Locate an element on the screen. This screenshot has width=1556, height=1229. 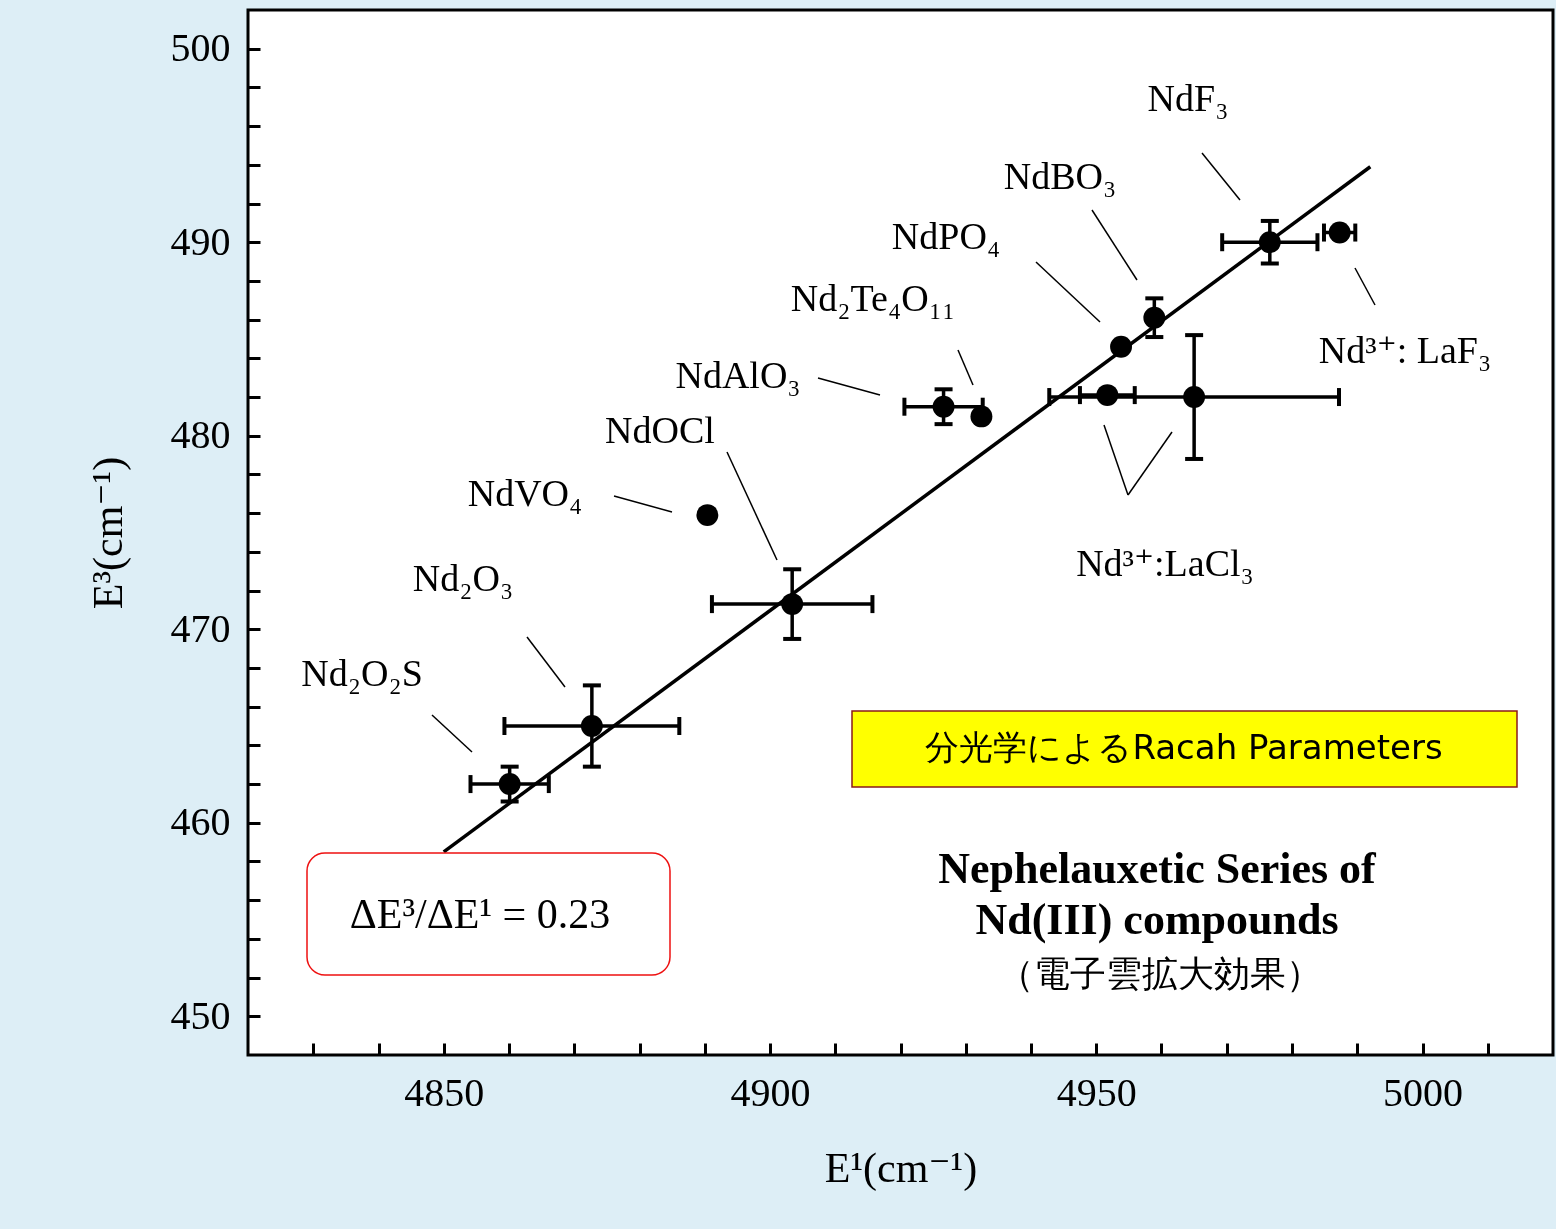
annotation: Nd₂O₂S is located at coordinates (362, 673).